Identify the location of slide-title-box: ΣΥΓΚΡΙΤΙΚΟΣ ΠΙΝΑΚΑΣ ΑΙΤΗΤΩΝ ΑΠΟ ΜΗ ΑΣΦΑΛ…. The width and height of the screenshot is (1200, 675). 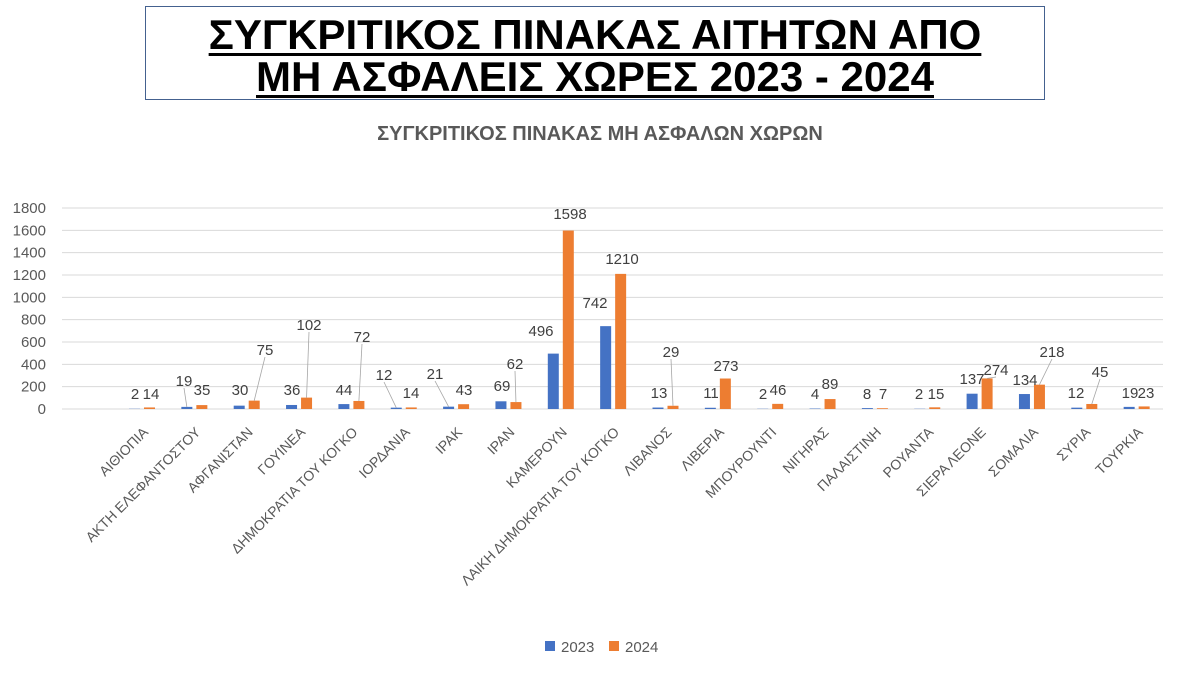
(595, 53).